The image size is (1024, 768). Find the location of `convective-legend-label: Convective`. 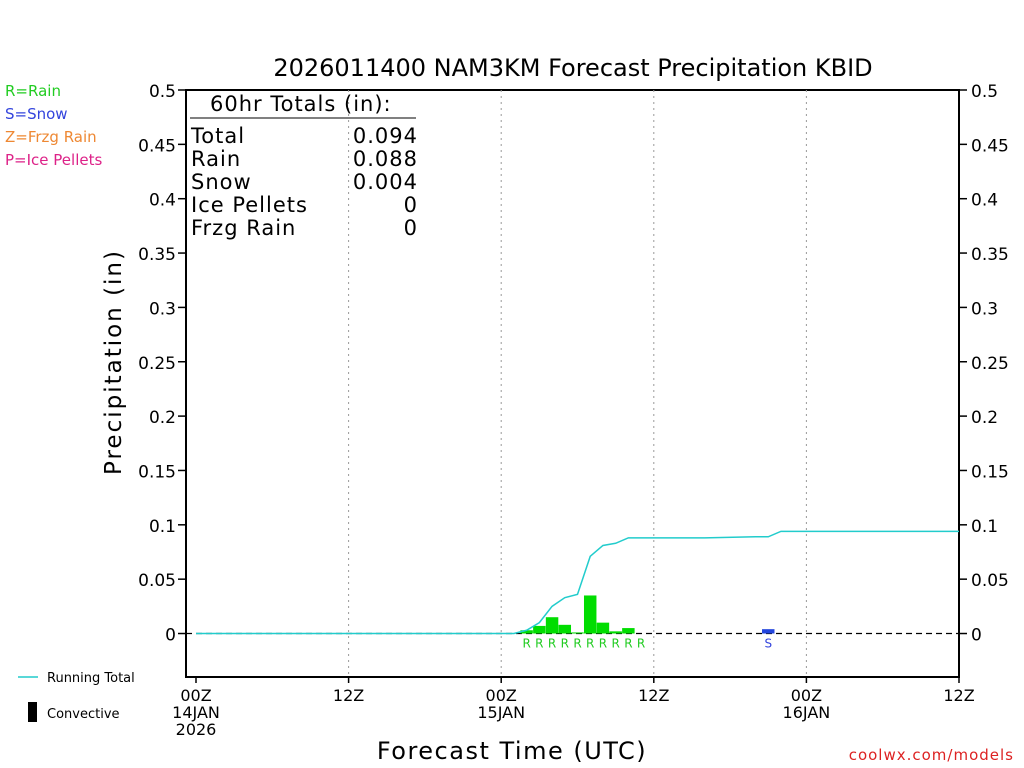

convective-legend-label: Convective is located at coordinates (83, 714).